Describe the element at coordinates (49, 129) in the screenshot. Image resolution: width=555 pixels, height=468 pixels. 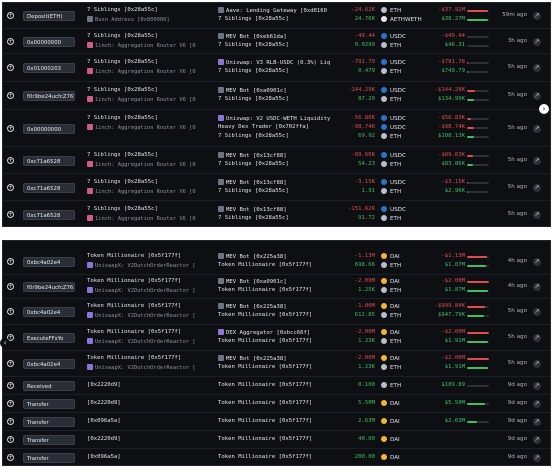
I see `method-tag: 0x00000000` at that location.